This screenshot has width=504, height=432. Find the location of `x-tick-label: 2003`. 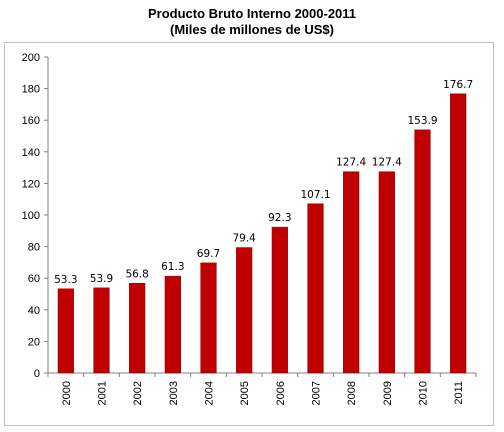

x-tick-label: 2003 is located at coordinates (174, 393).